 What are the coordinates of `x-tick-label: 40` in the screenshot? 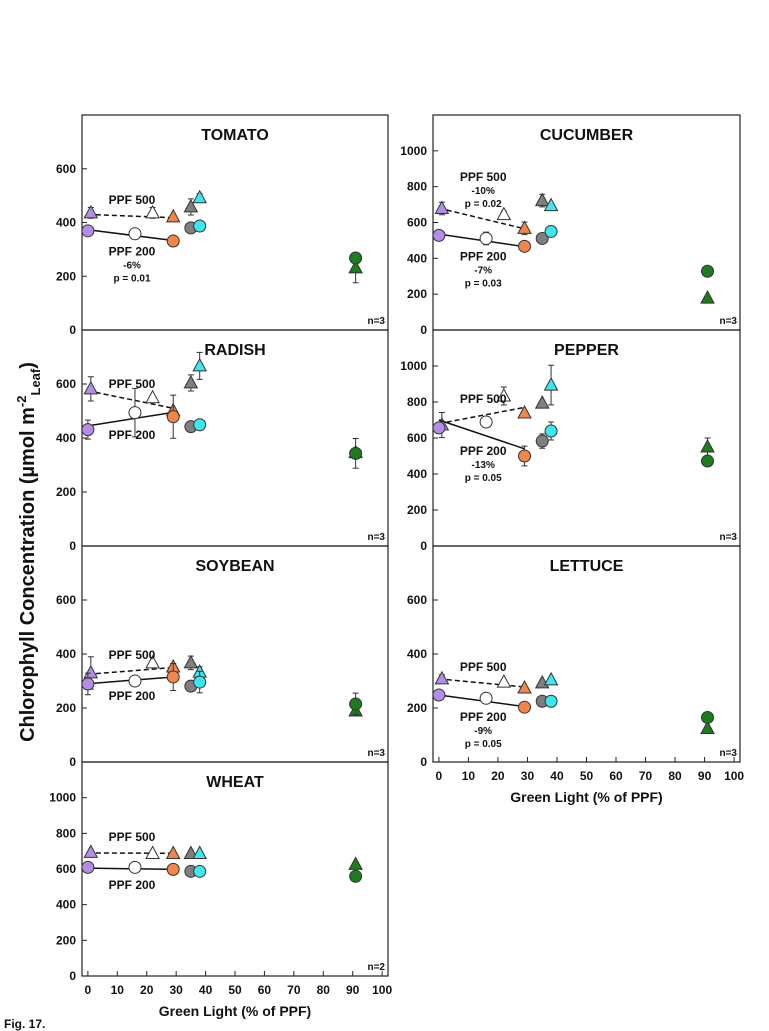 It's located at (206, 990).